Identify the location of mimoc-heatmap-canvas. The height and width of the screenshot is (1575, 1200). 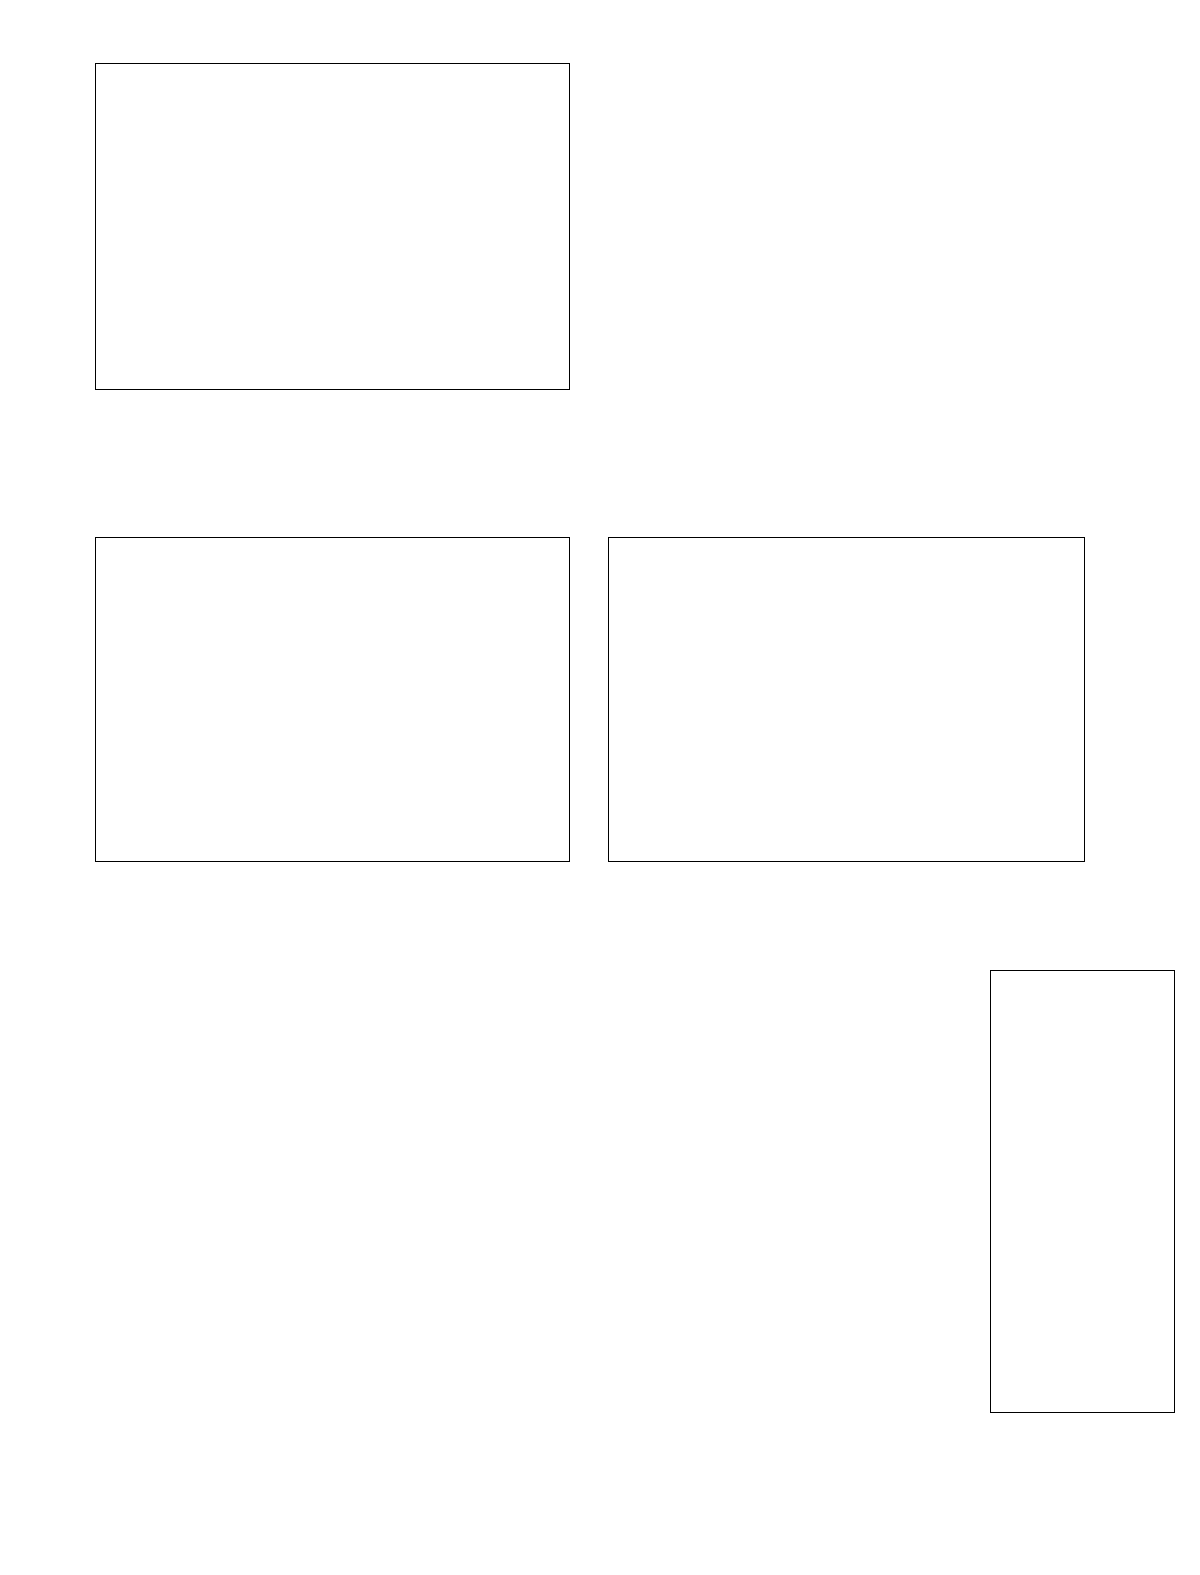
(332, 226).